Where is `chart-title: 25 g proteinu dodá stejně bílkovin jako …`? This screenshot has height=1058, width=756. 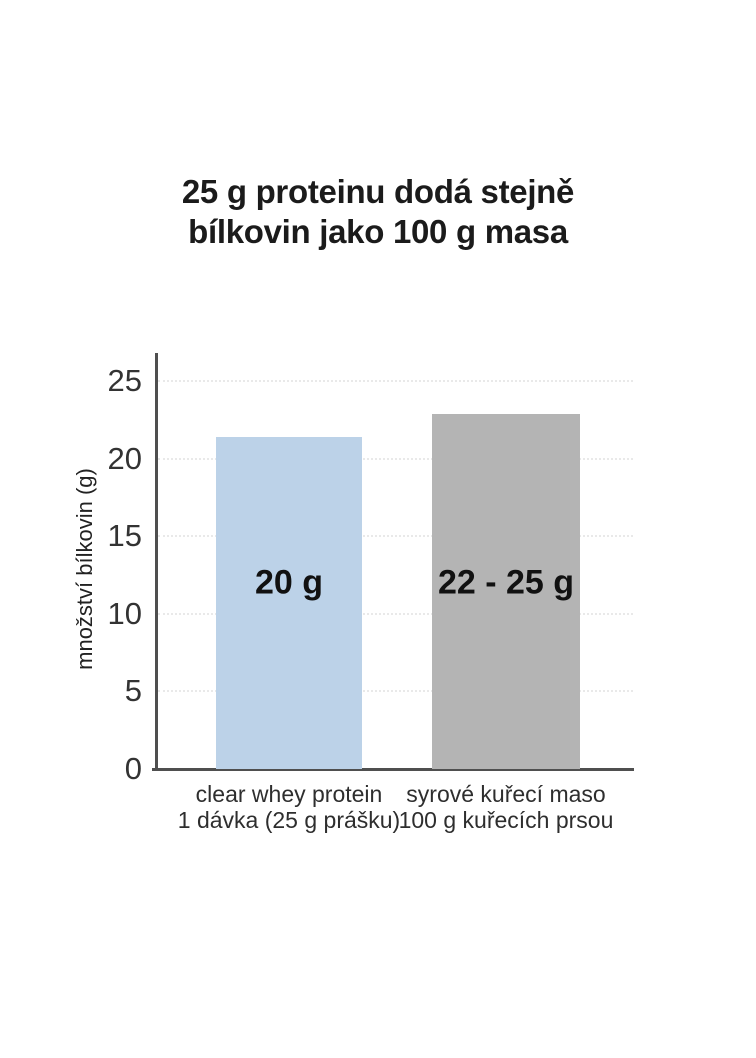
chart-title: 25 g proteinu dodá stejně bílkovin jako … is located at coordinates (378, 212).